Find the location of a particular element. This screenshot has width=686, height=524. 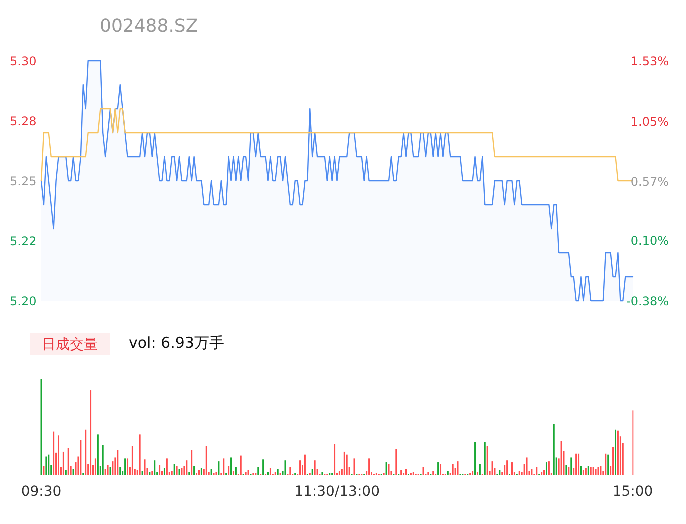

ytick: 5.25 is located at coordinates (23, 181).